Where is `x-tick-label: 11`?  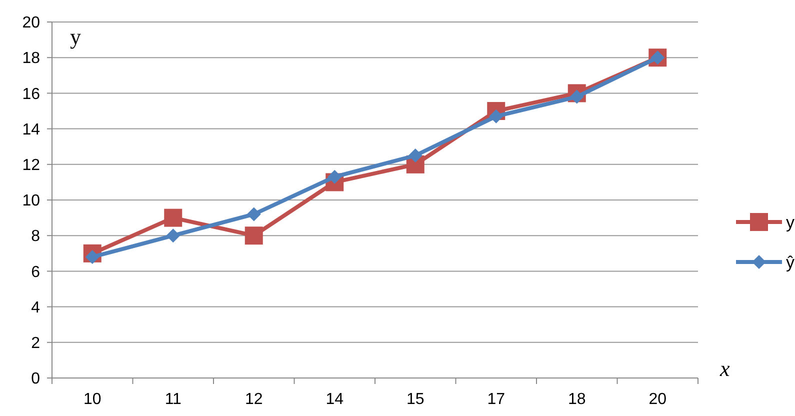 x-tick-label: 11 is located at coordinates (173, 399).